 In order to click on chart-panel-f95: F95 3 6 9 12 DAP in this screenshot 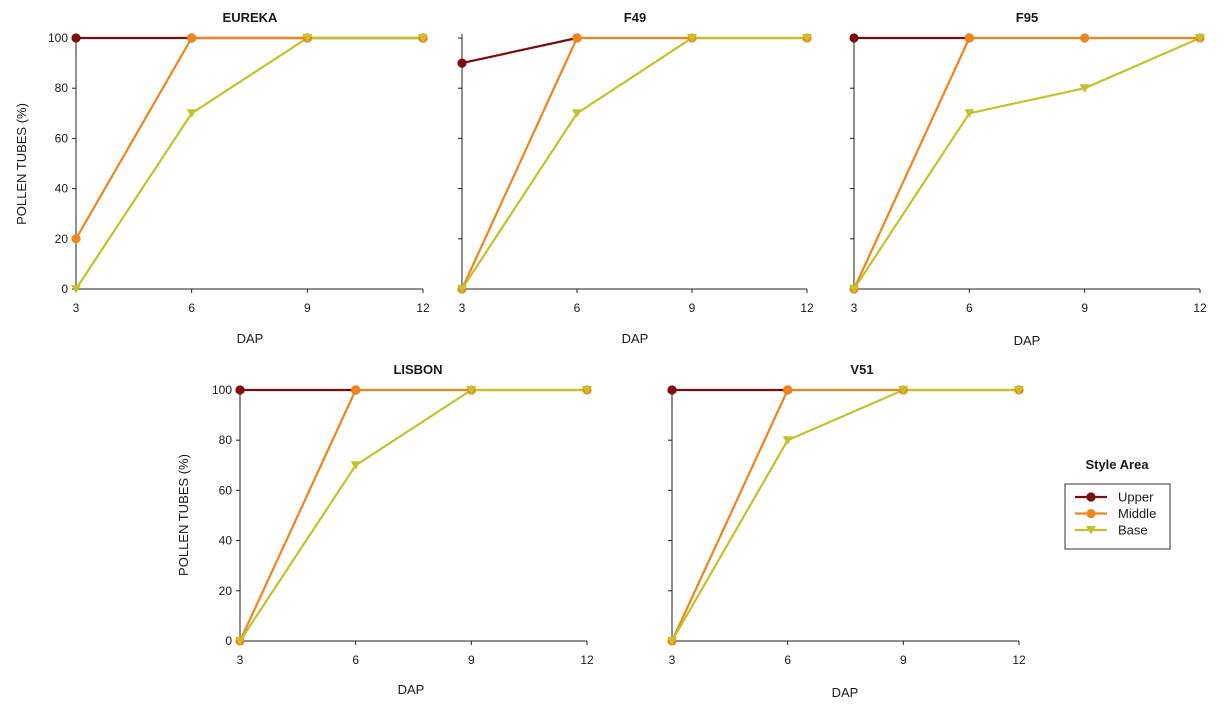, I will do `click(1028, 179)`.